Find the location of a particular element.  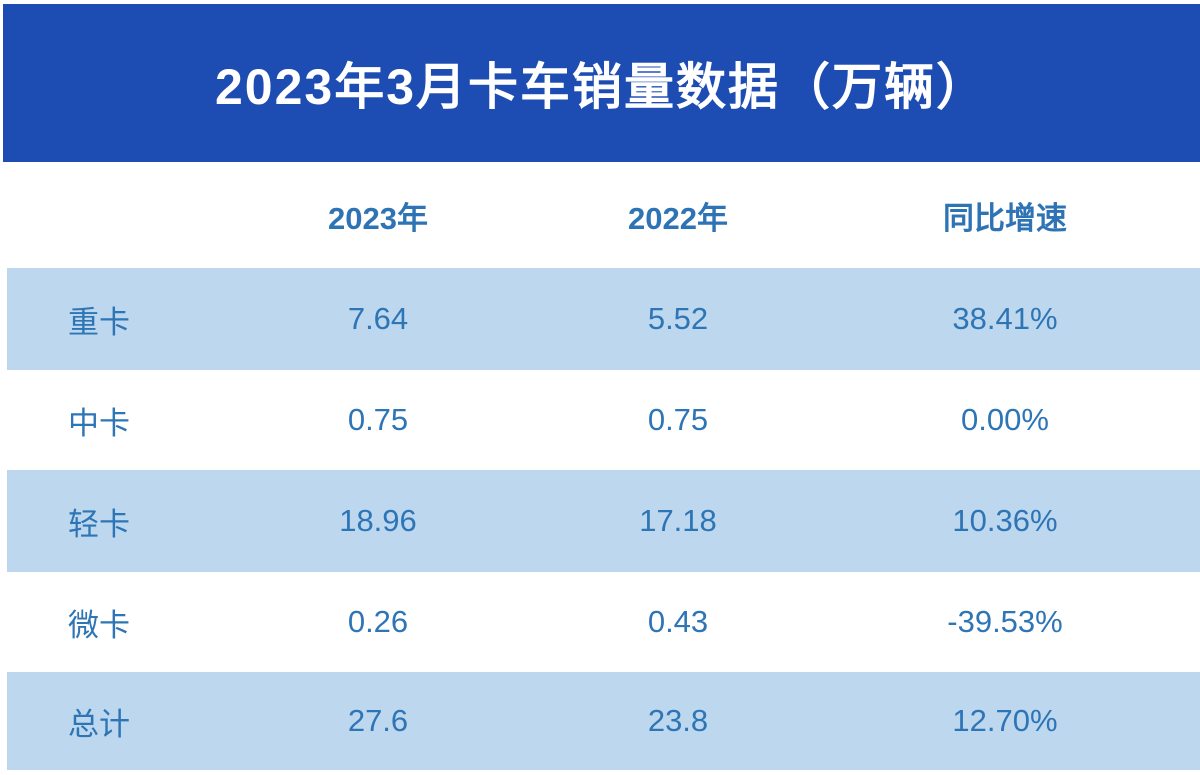

table-row-total: 总计 27.6 23.8 12.70% is located at coordinates (603, 721).